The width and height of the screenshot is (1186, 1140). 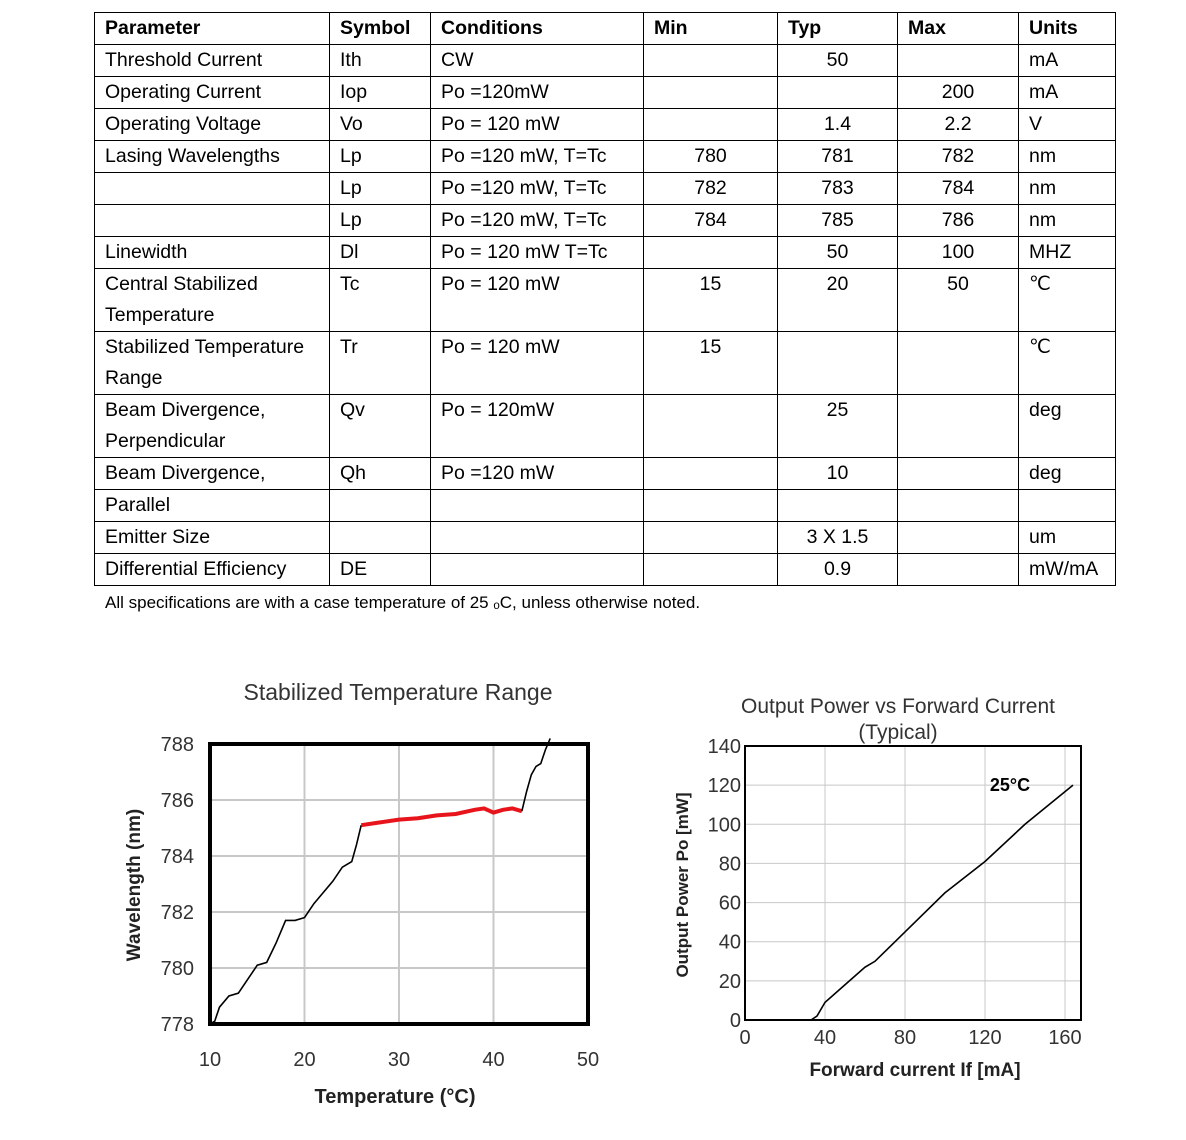 I want to click on x-tick-label: 30, so click(x=399, y=1060).